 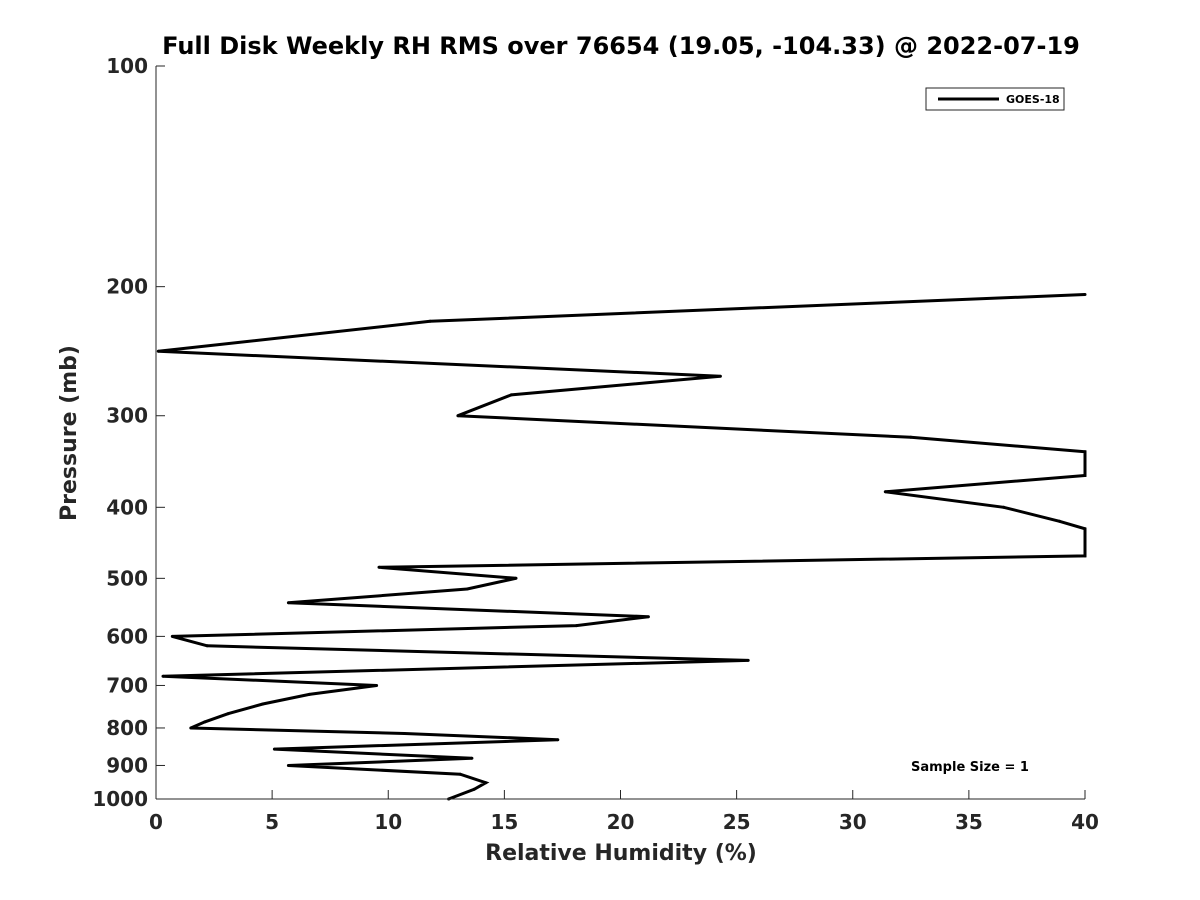 What do you see at coordinates (504, 822) in the screenshot?
I see `x-tick-label: 15` at bounding box center [504, 822].